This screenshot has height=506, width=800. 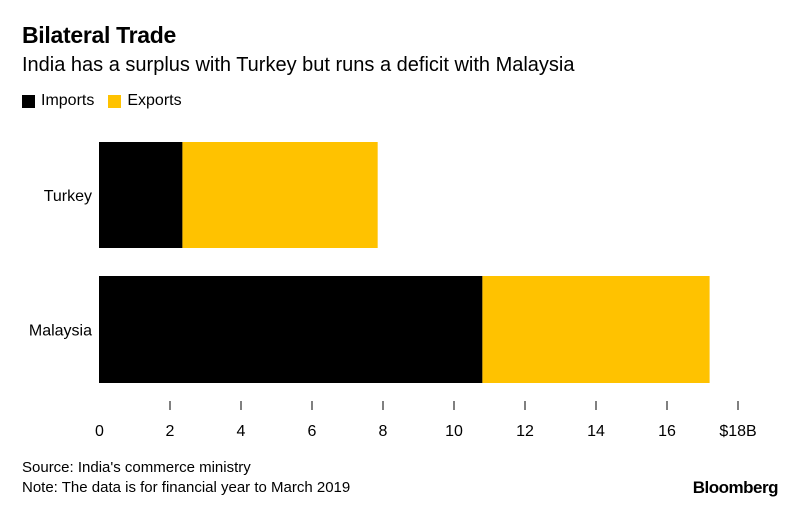 What do you see at coordinates (136, 467) in the screenshot?
I see `source-note: Source: India's commerce ministry` at bounding box center [136, 467].